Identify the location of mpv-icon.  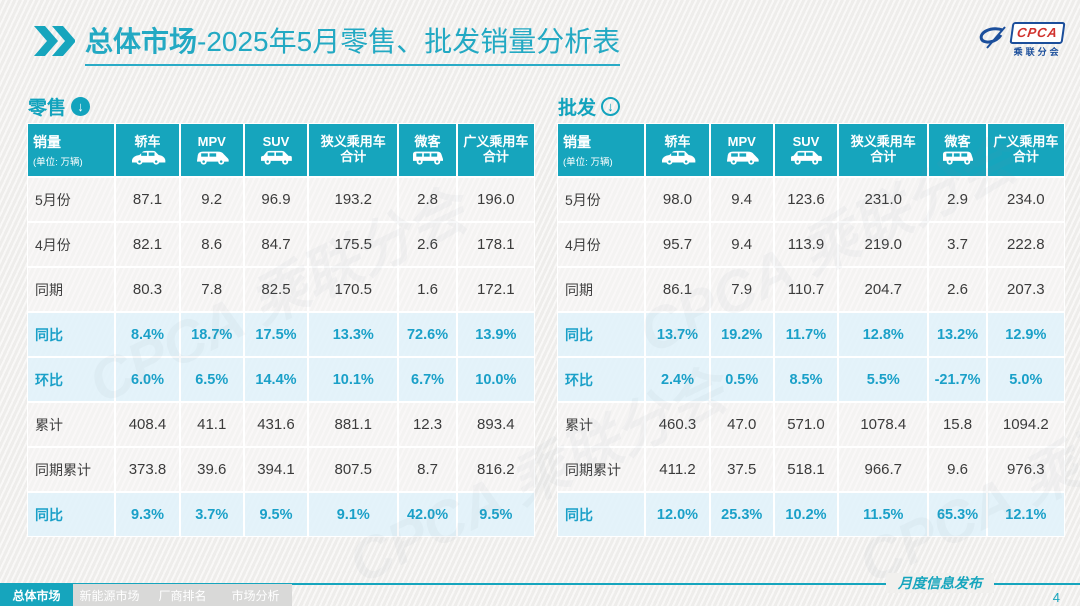
(212, 158).